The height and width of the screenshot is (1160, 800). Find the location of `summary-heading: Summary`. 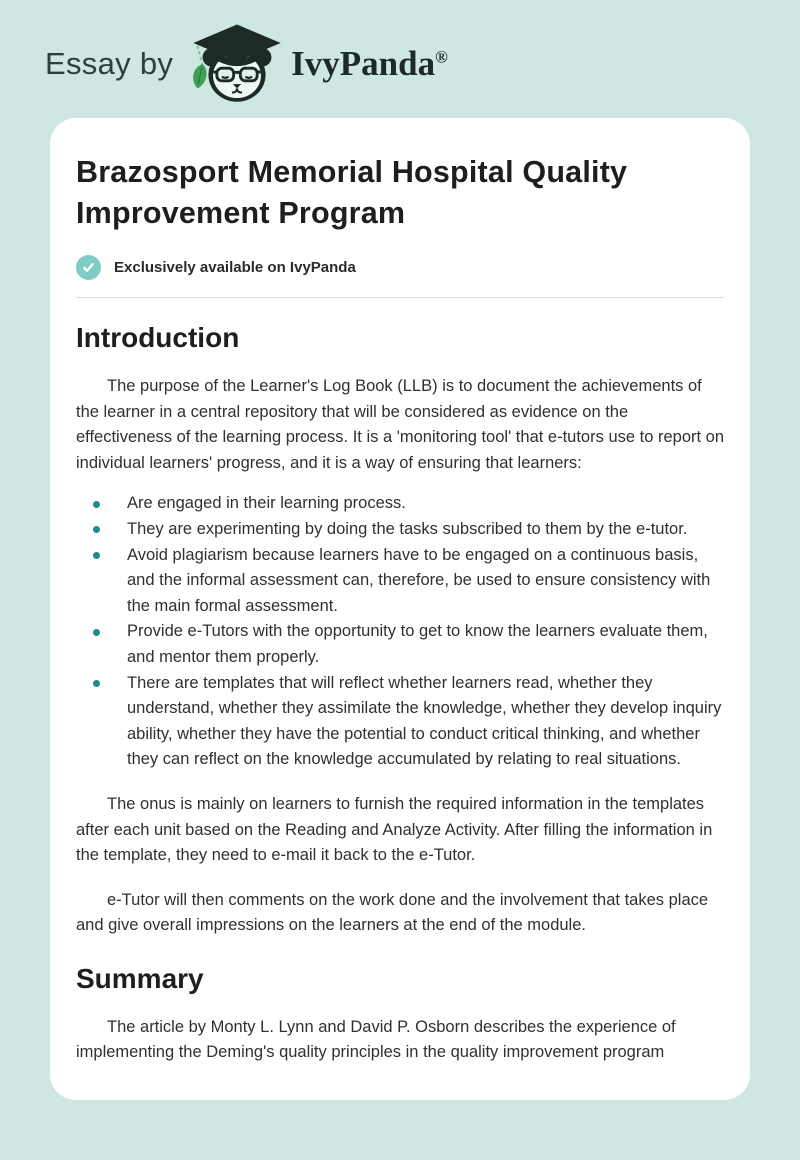

summary-heading: Summary is located at coordinates (140, 978).